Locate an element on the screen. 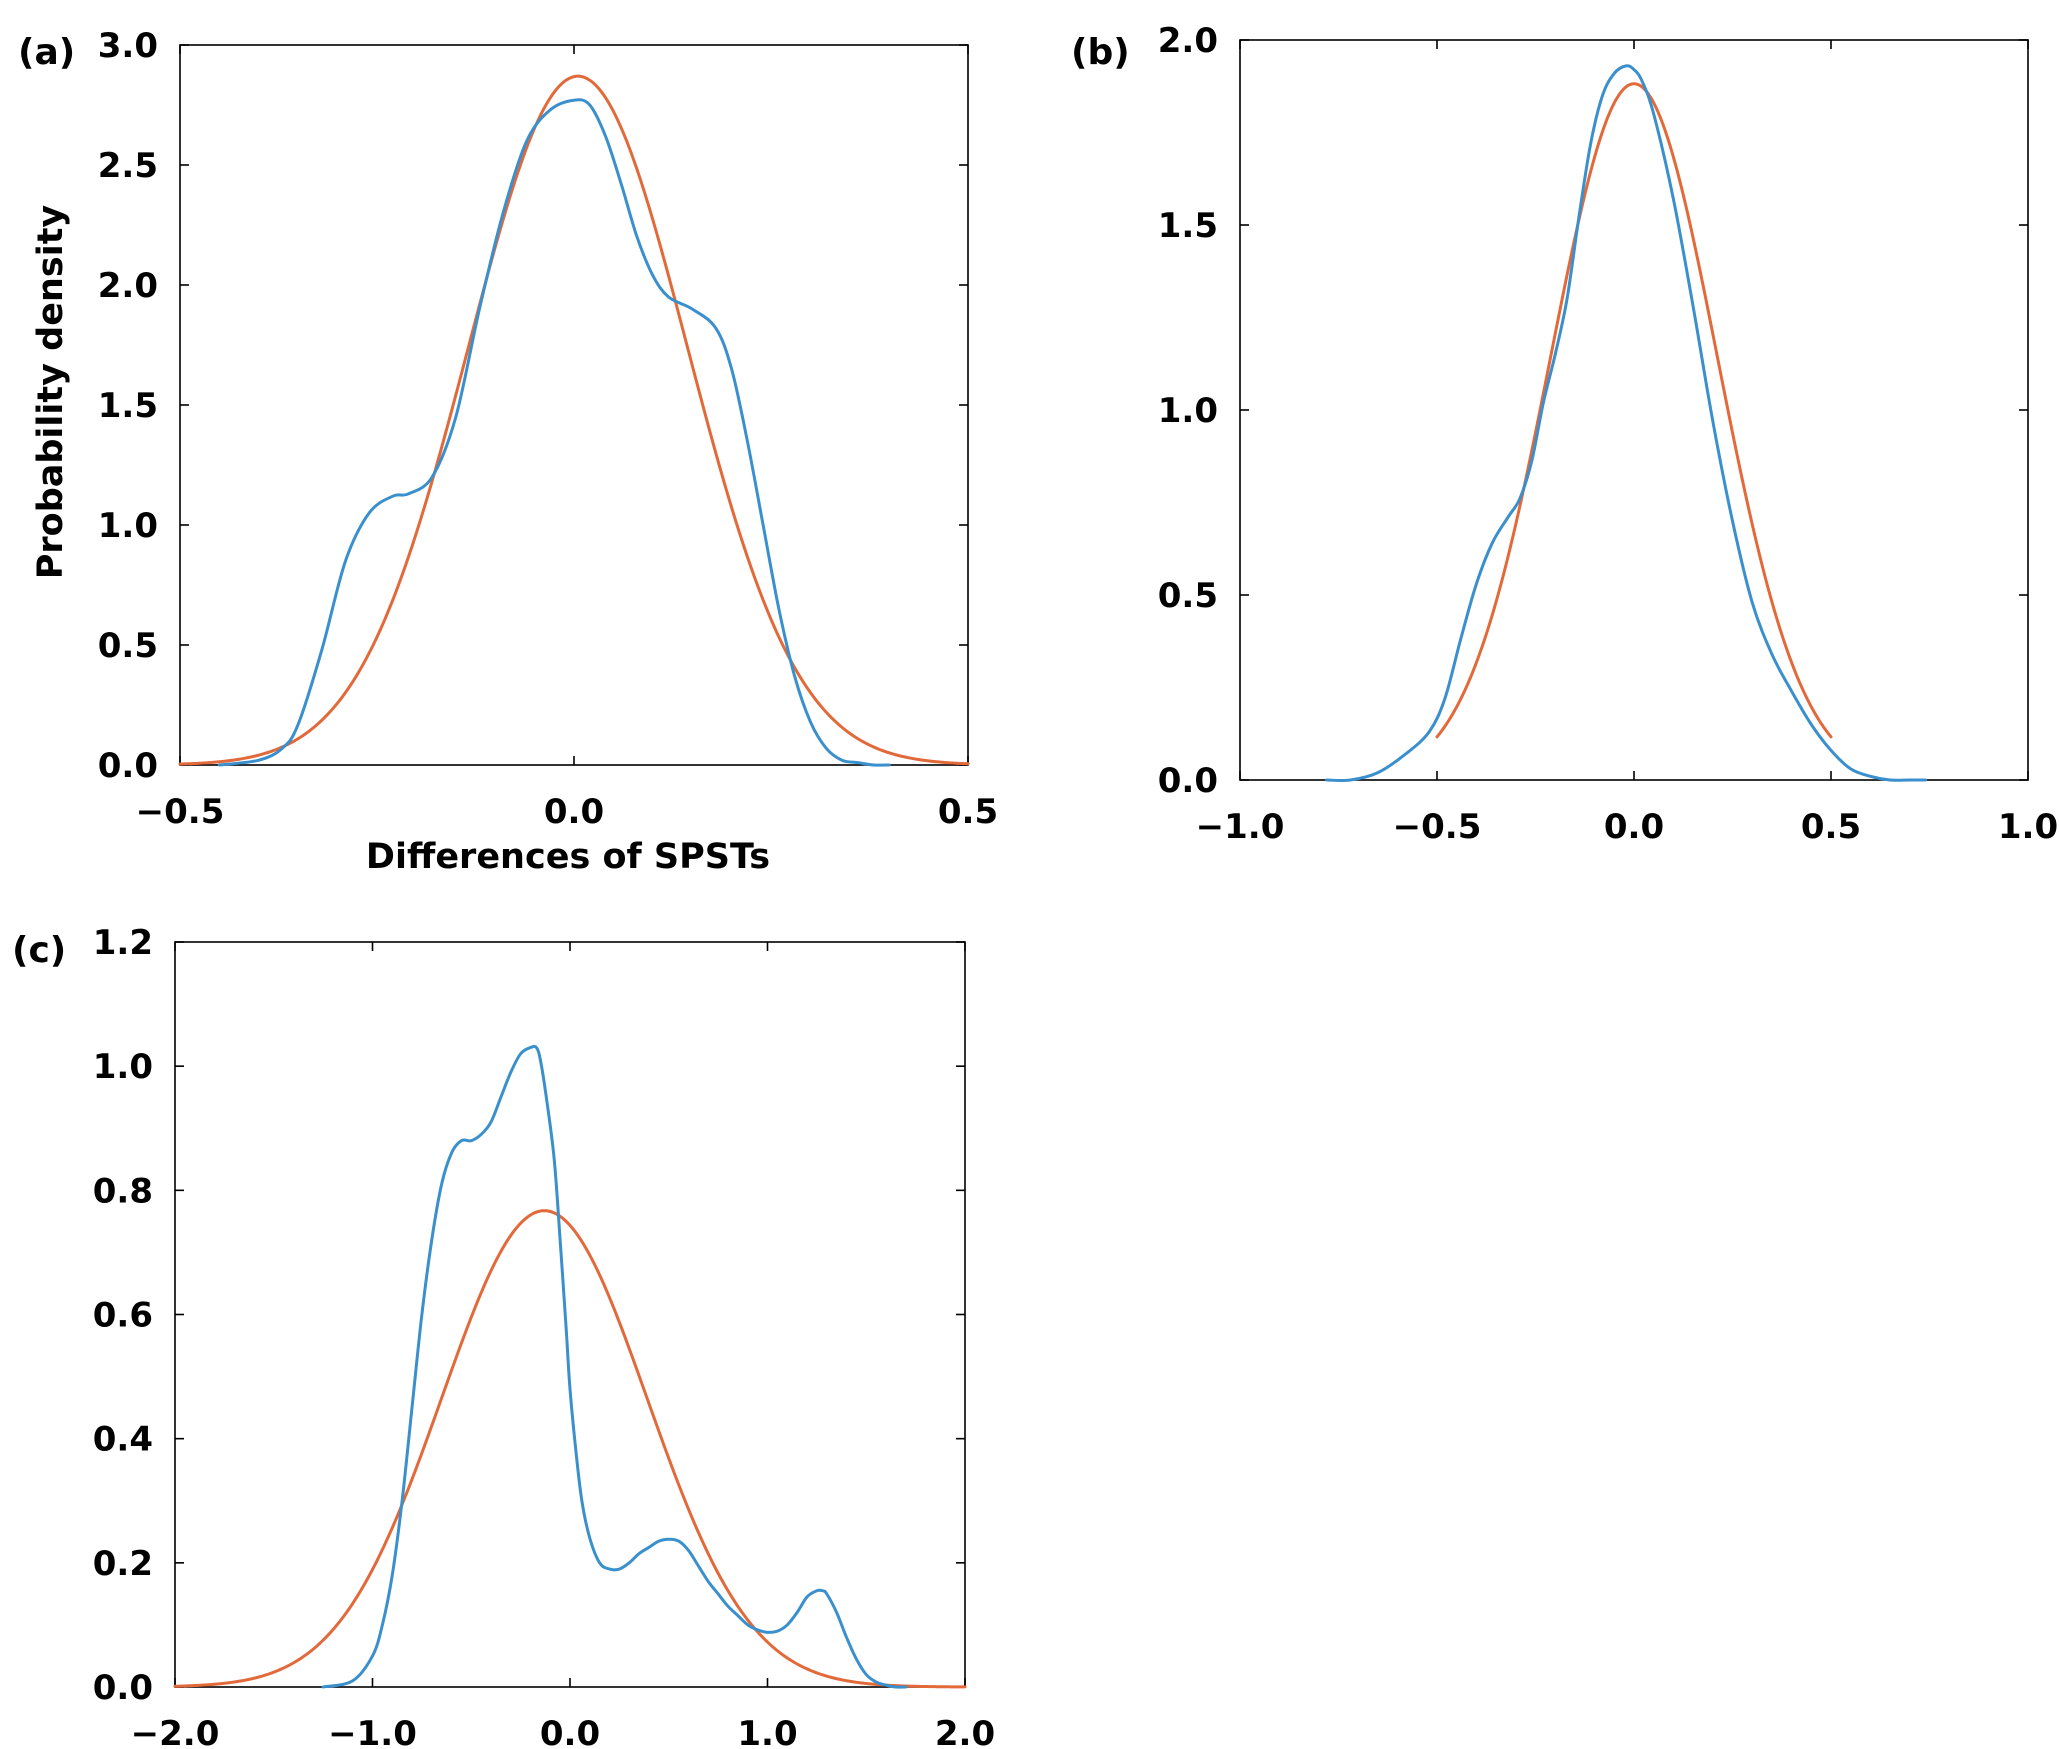 The height and width of the screenshot is (1749, 2059). ytick-label: 0.6 is located at coordinates (123, 1316).